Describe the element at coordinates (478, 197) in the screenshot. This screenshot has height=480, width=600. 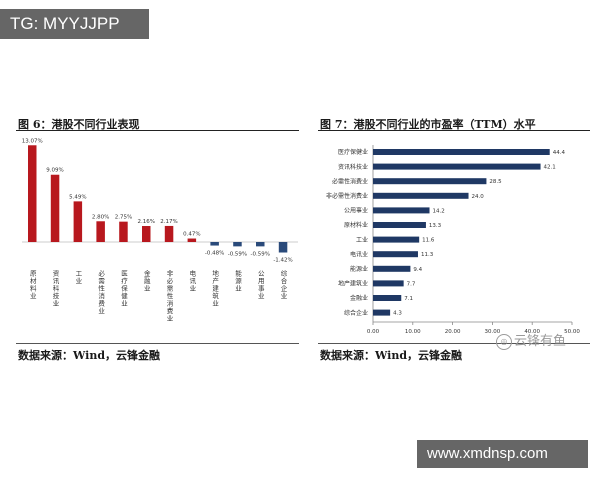
I see `chart7-value-label-3: 24.0` at that location.